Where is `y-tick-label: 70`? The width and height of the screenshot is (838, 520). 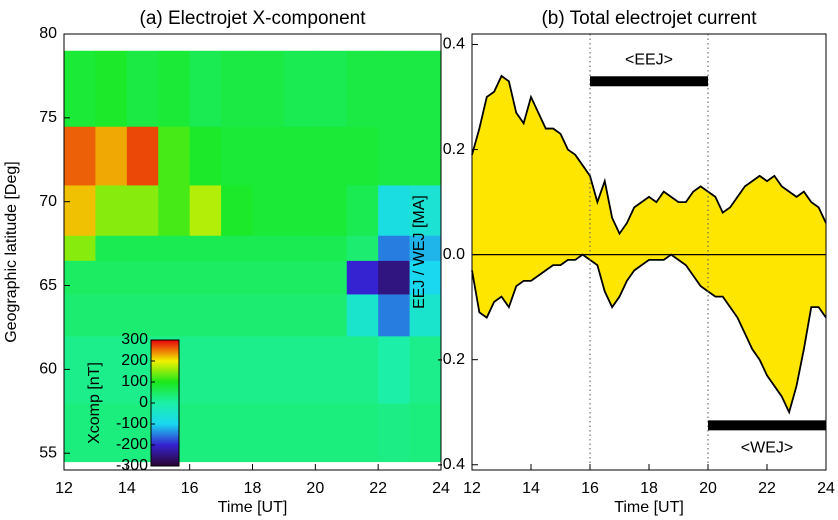
y-tick-label: 70 is located at coordinates (48, 201).